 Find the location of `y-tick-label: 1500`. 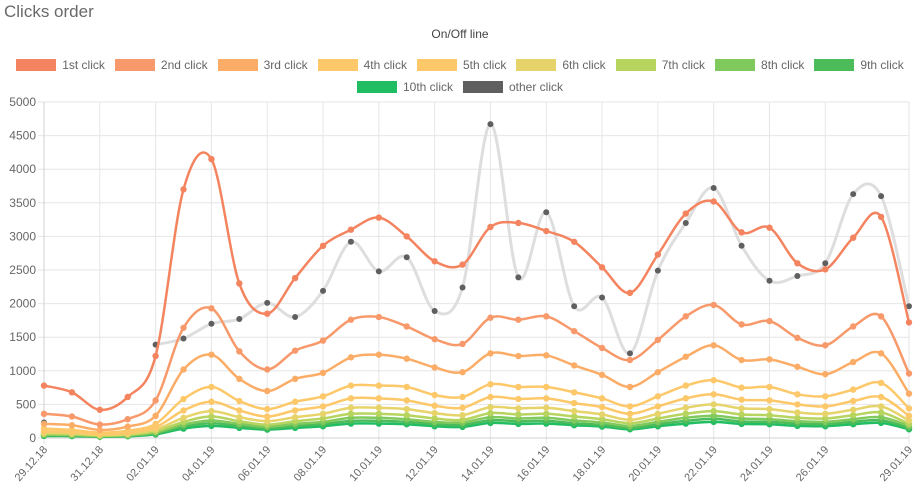

y-tick-label: 1500 is located at coordinates (22, 337).